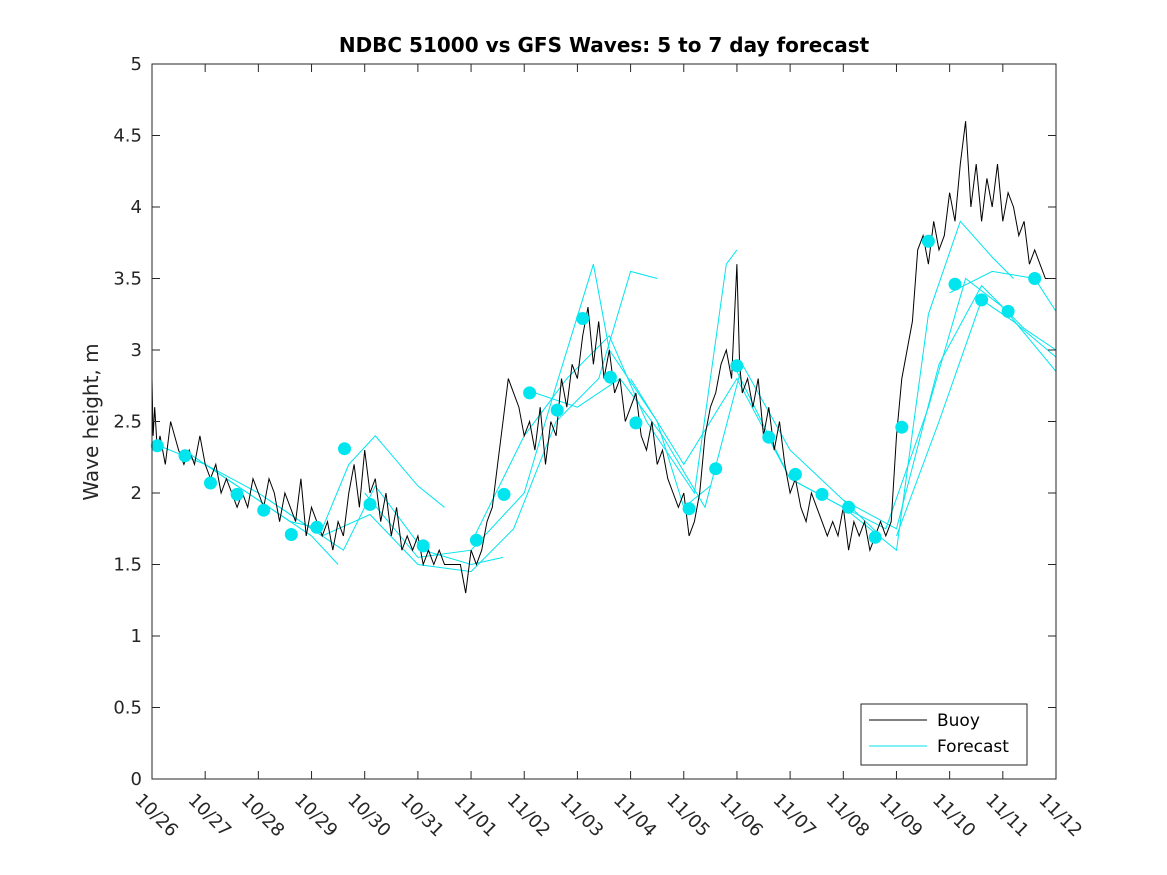 This screenshot has height=875, width=1167. Describe the element at coordinates (136, 493) in the screenshot. I see `y-tick-label: 2` at that location.